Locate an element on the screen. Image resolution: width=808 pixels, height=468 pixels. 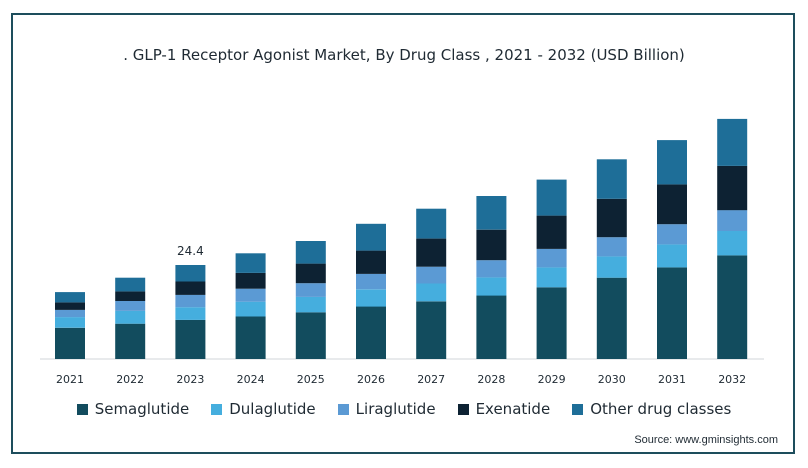
bar-segment-2023-other-drug-classes is located at coordinates (190, 273).